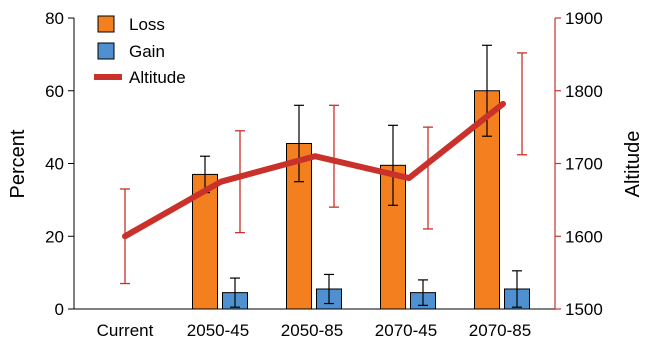 The height and width of the screenshot is (349, 648). Describe the element at coordinates (393, 237) in the screenshot. I see `bar-loss` at that location.